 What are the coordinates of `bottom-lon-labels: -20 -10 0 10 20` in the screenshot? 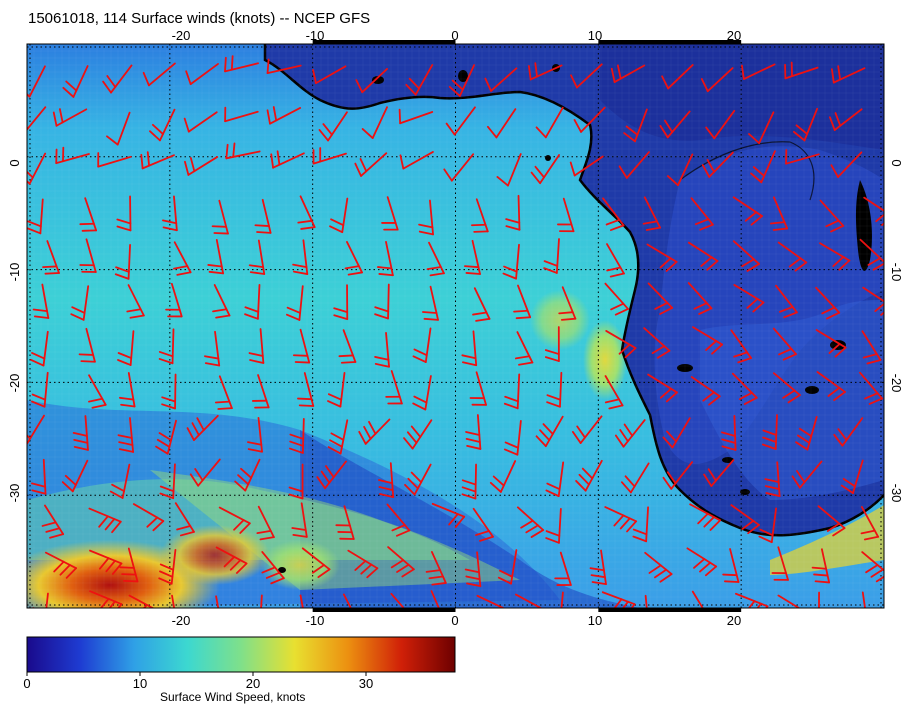 It's located at (457, 620).